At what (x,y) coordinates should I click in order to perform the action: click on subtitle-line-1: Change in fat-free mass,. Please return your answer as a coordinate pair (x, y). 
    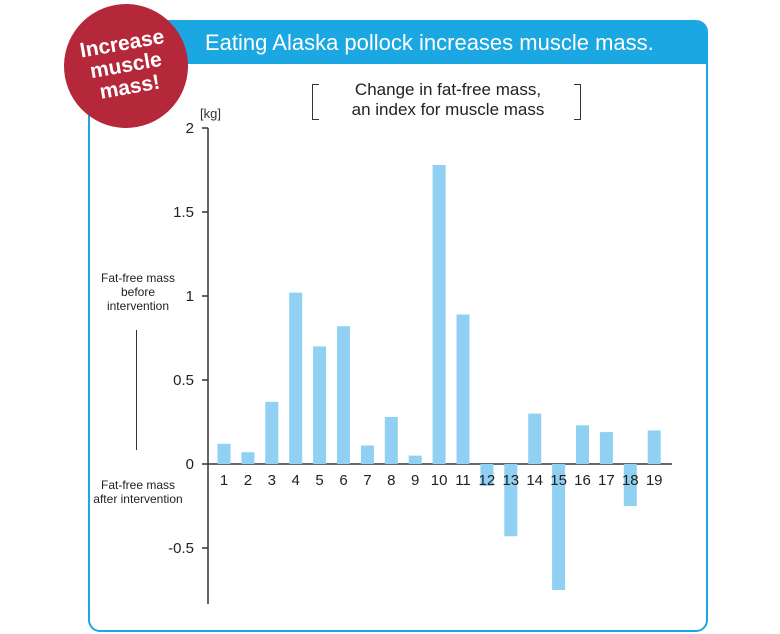
    Looking at the image, I should click on (448, 89).